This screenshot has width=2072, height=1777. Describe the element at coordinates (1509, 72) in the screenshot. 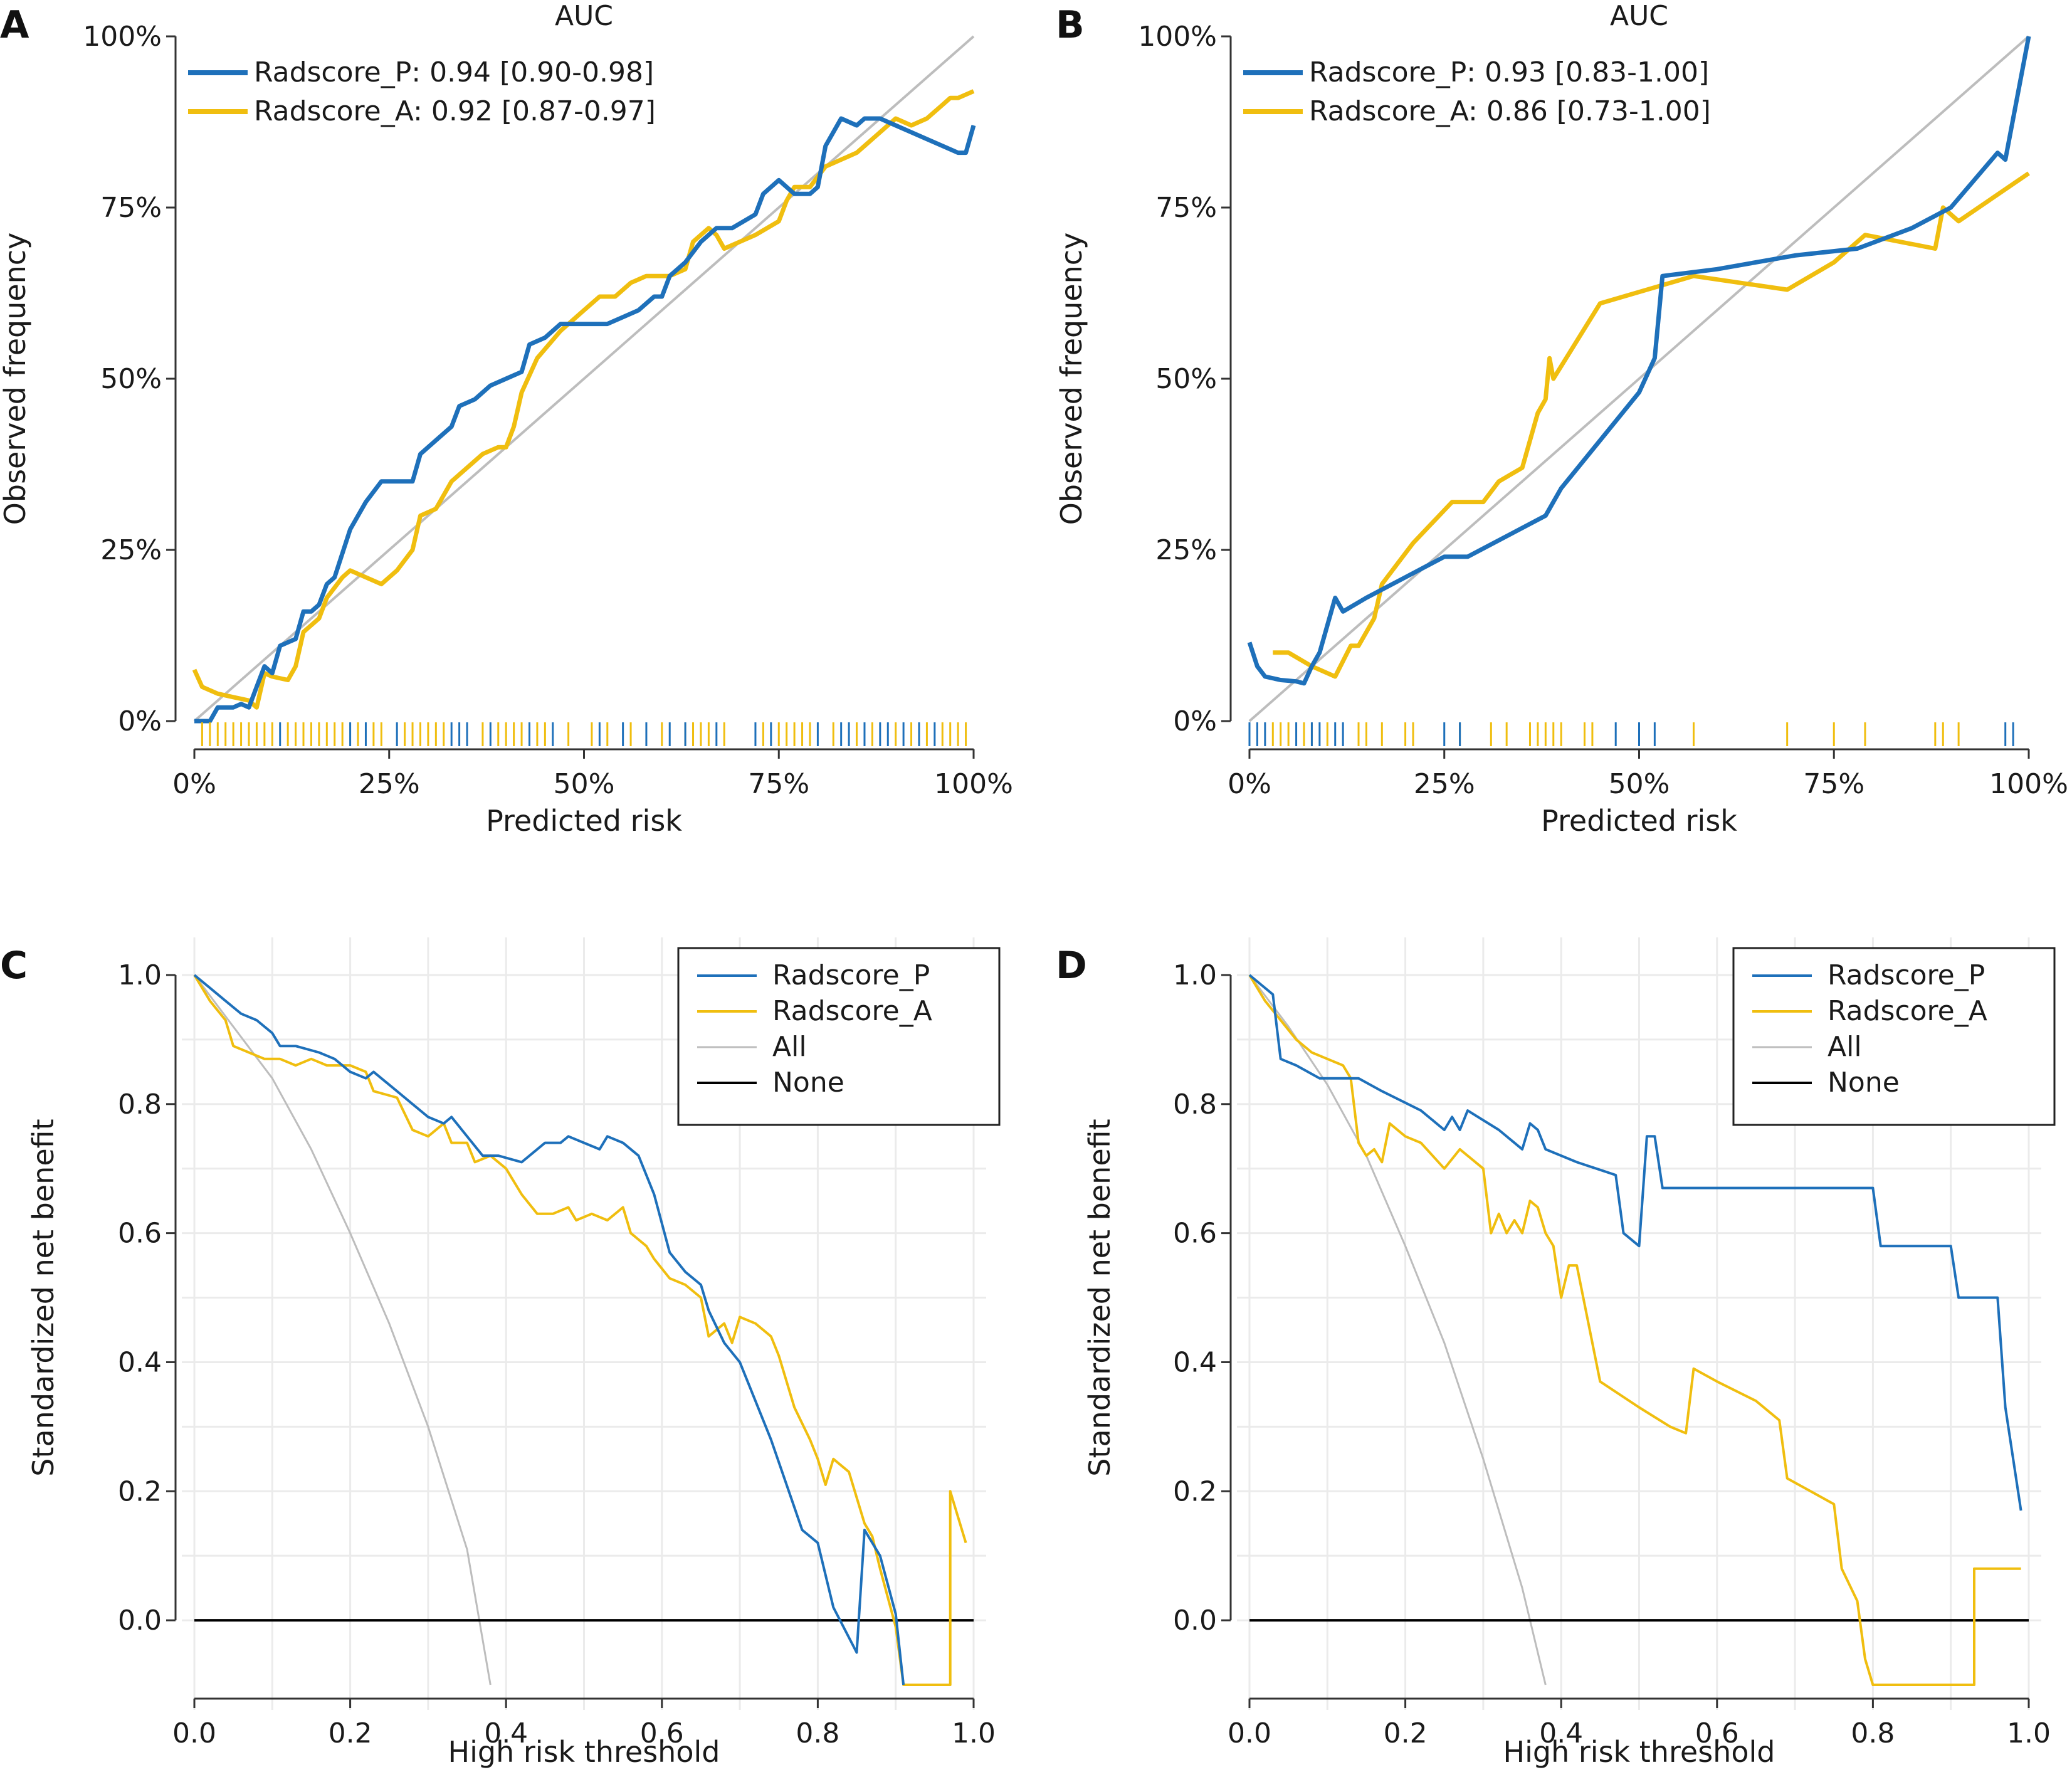

I see `legend-label: Radscore_P: 0.93 [0.83-1.00]` at that location.